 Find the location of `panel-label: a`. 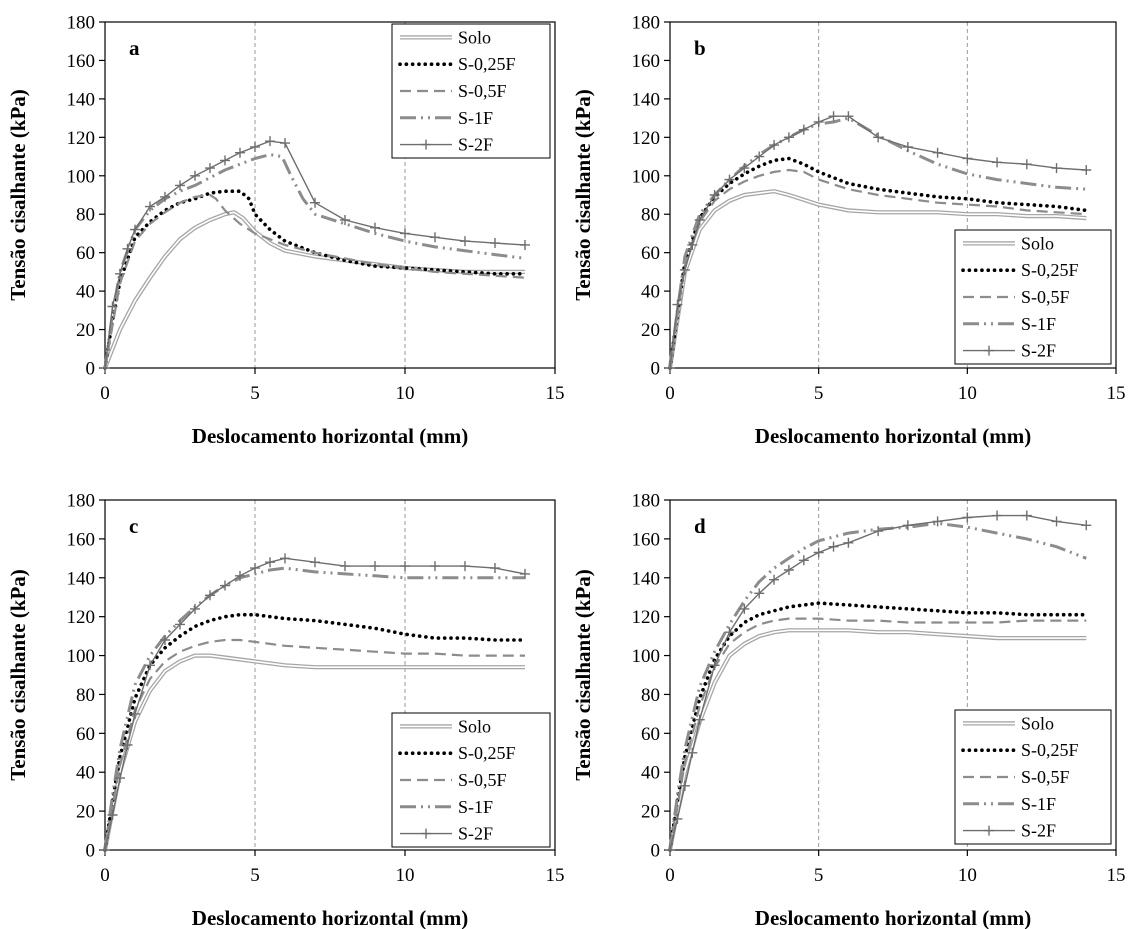

panel-label: a is located at coordinates (134, 48).